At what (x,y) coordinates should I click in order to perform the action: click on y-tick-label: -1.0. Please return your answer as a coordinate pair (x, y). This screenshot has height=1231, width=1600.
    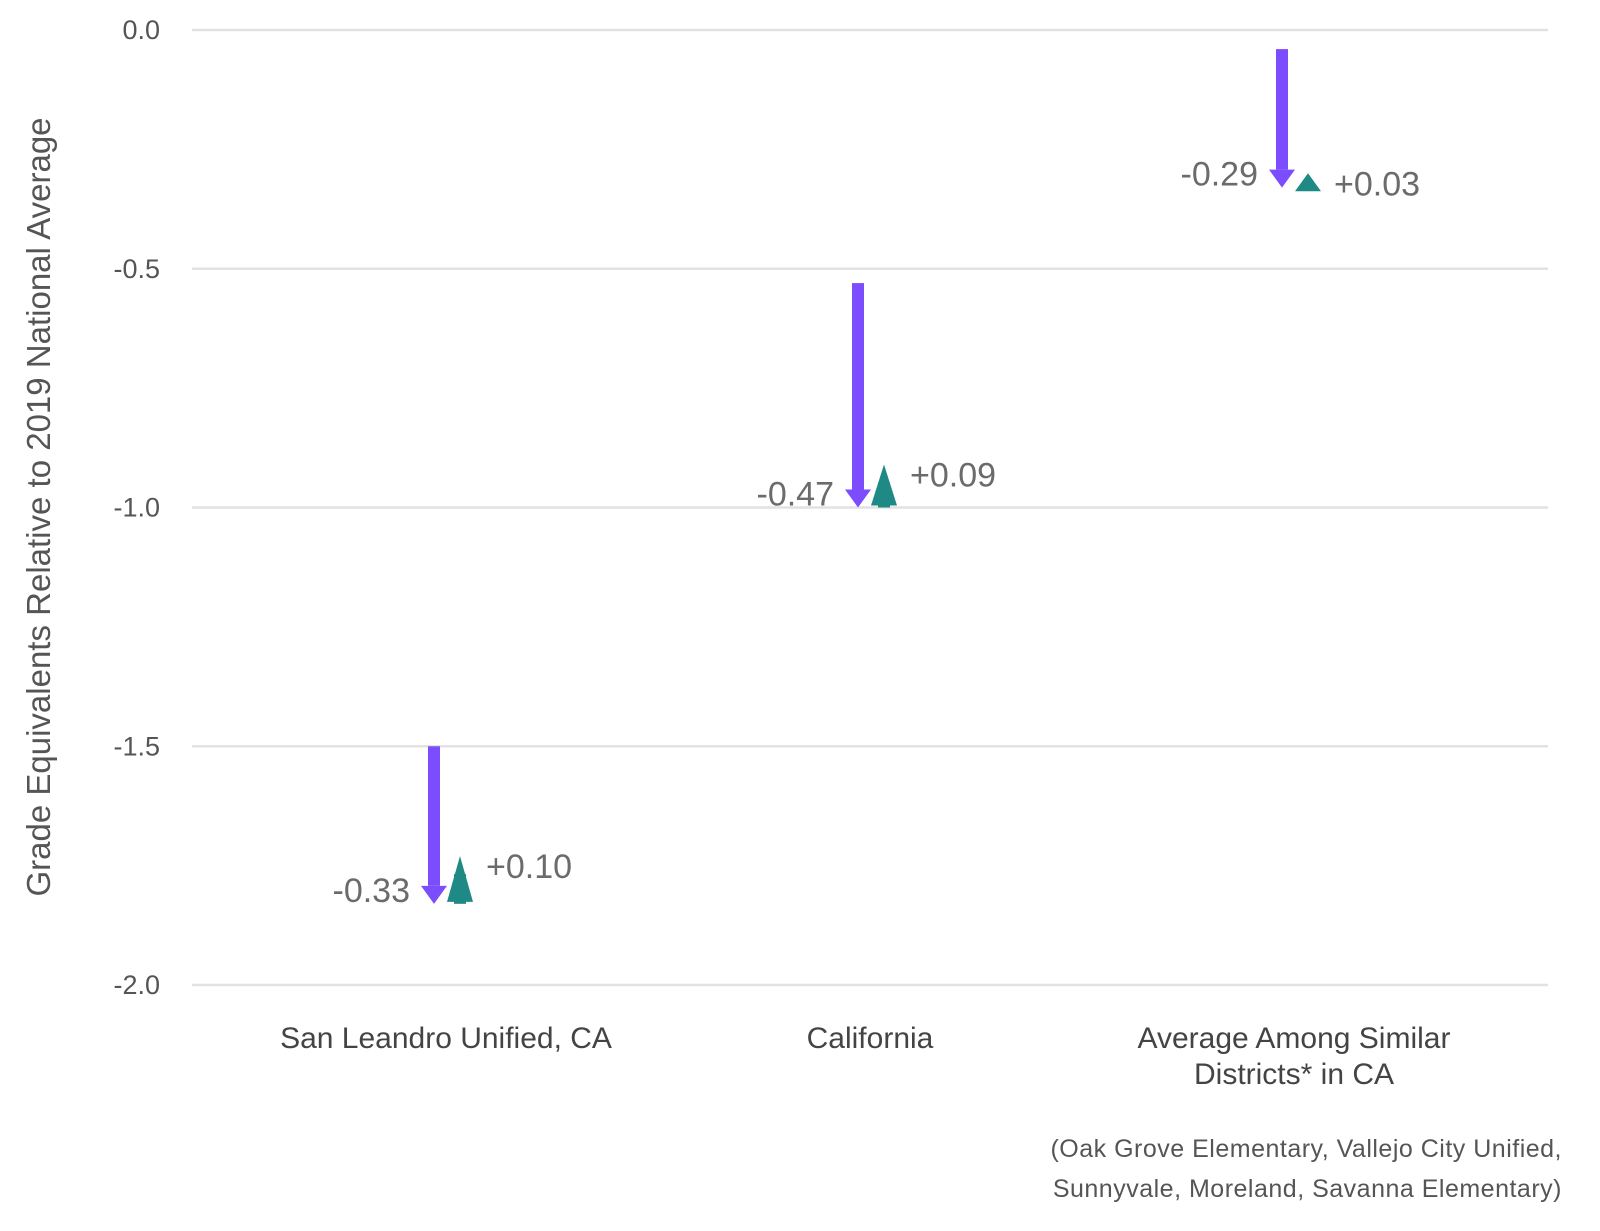
    Looking at the image, I should click on (136, 508).